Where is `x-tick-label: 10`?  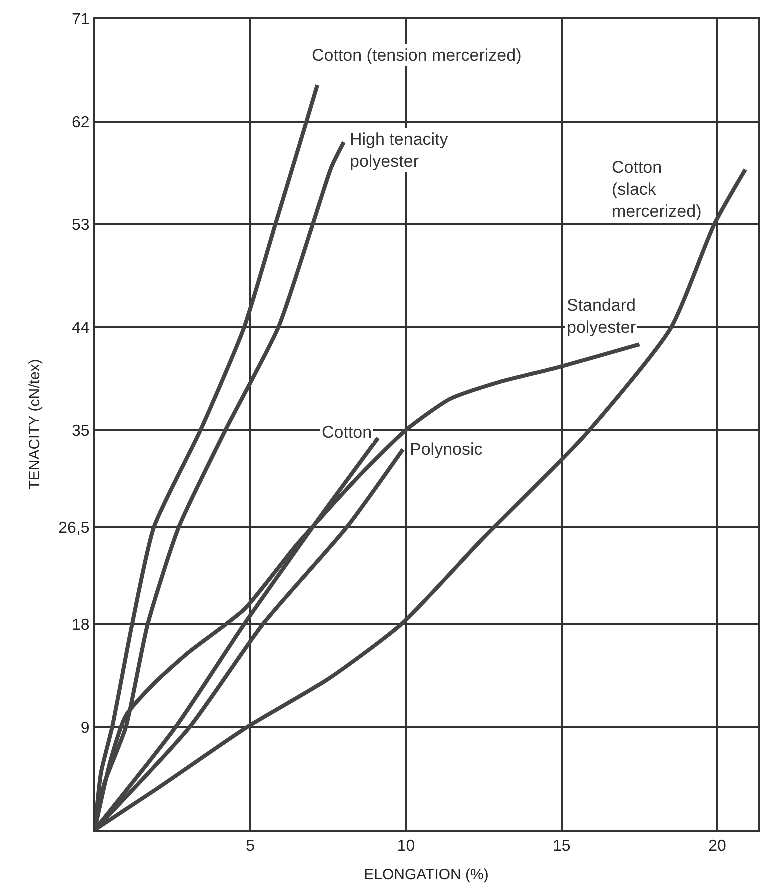
x-tick-label: 10 is located at coordinates (406, 847).